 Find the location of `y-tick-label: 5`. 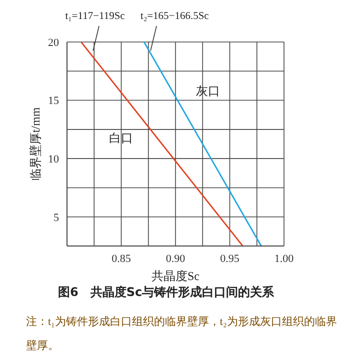

y-tick-label: 5 is located at coordinates (57, 218).